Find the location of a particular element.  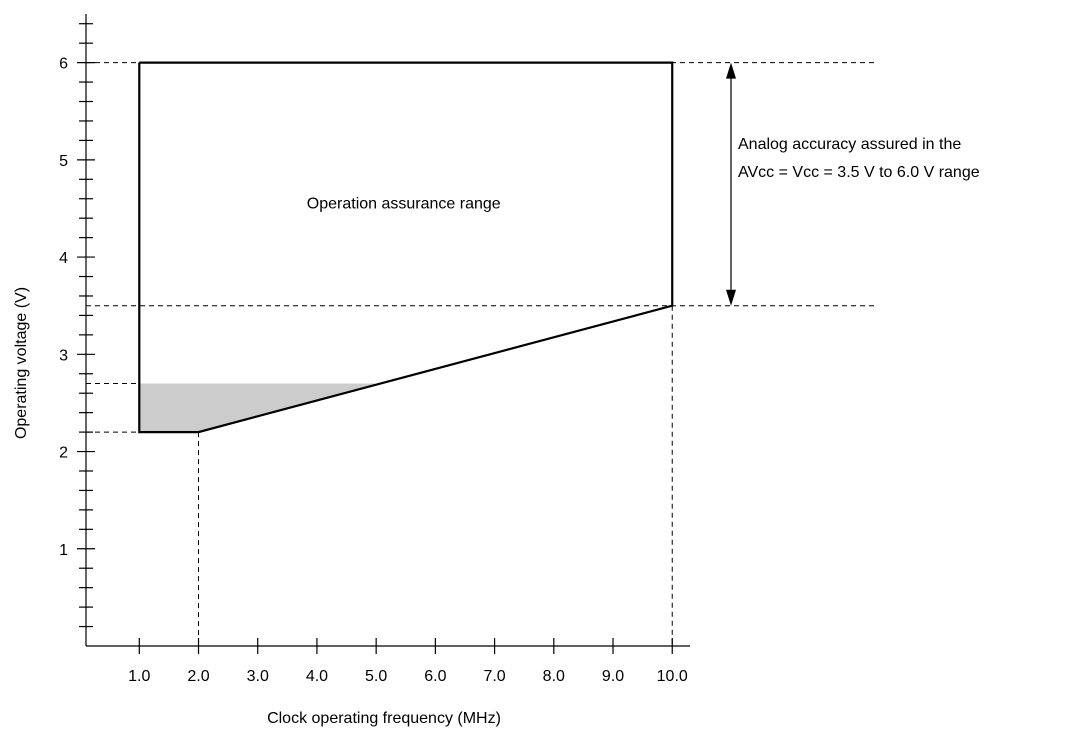

x-tick-label: 10.0 is located at coordinates (672, 676).